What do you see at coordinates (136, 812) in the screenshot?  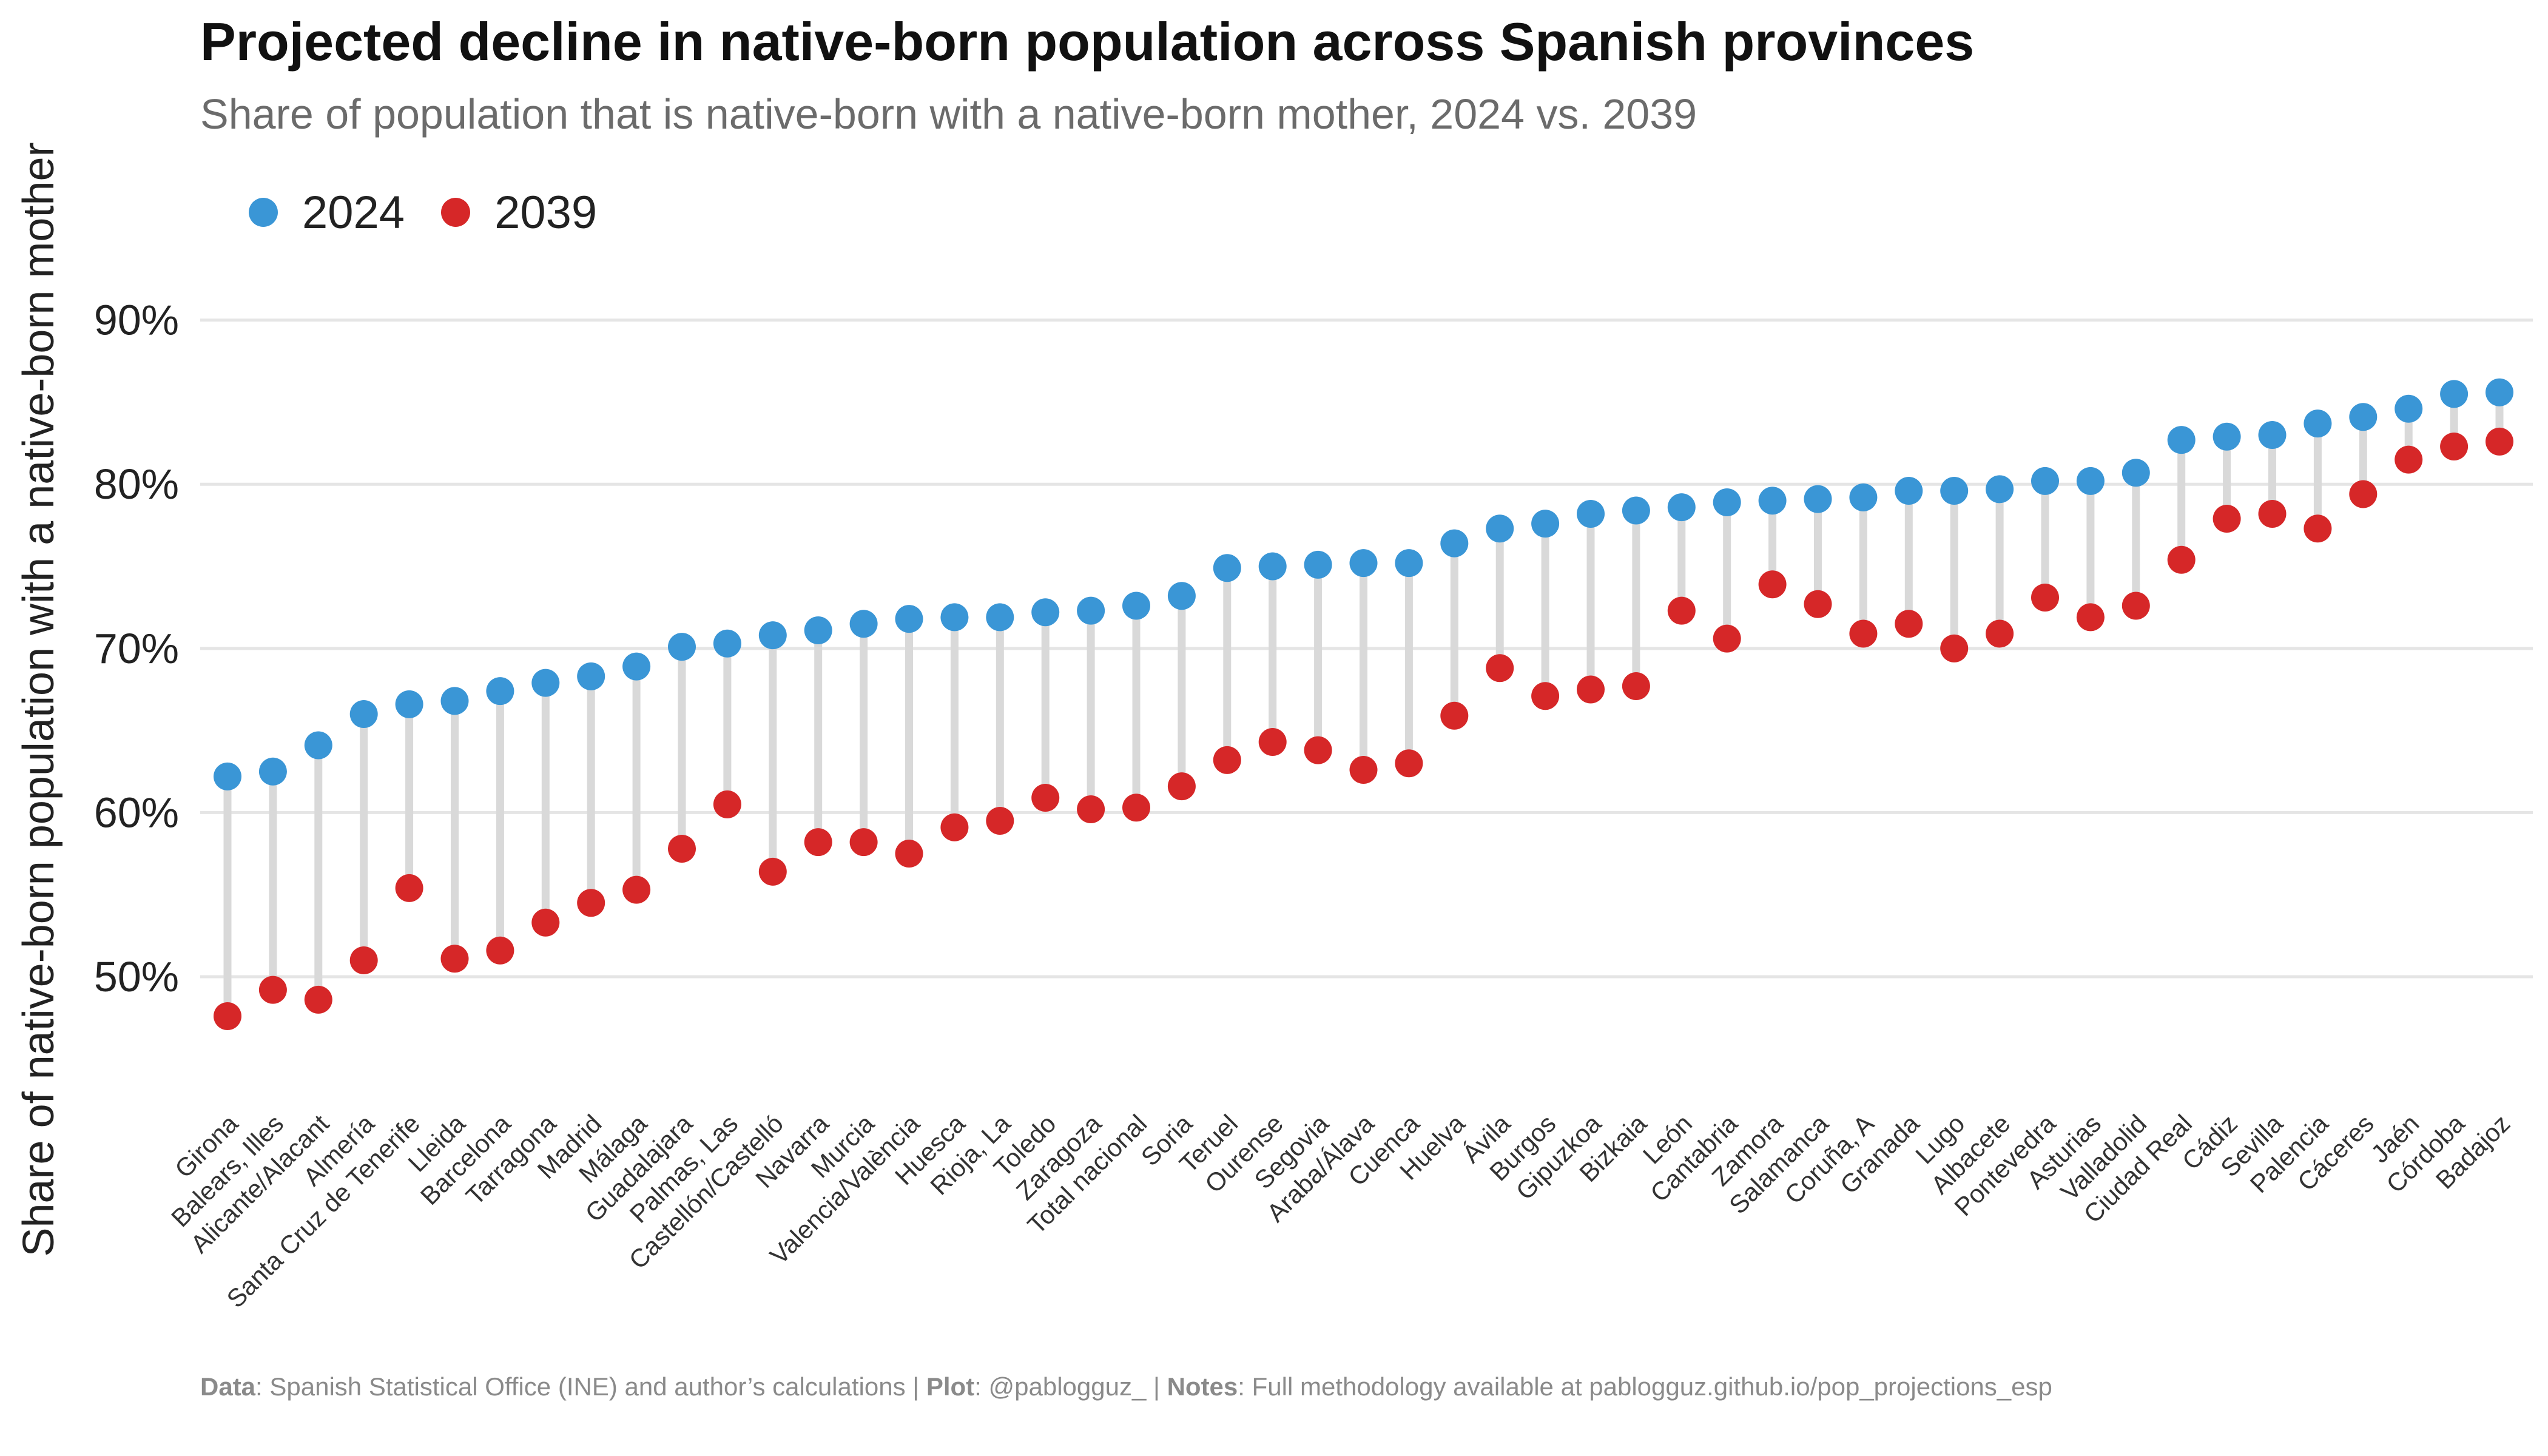 I see `y-tick-label: 60%` at bounding box center [136, 812].